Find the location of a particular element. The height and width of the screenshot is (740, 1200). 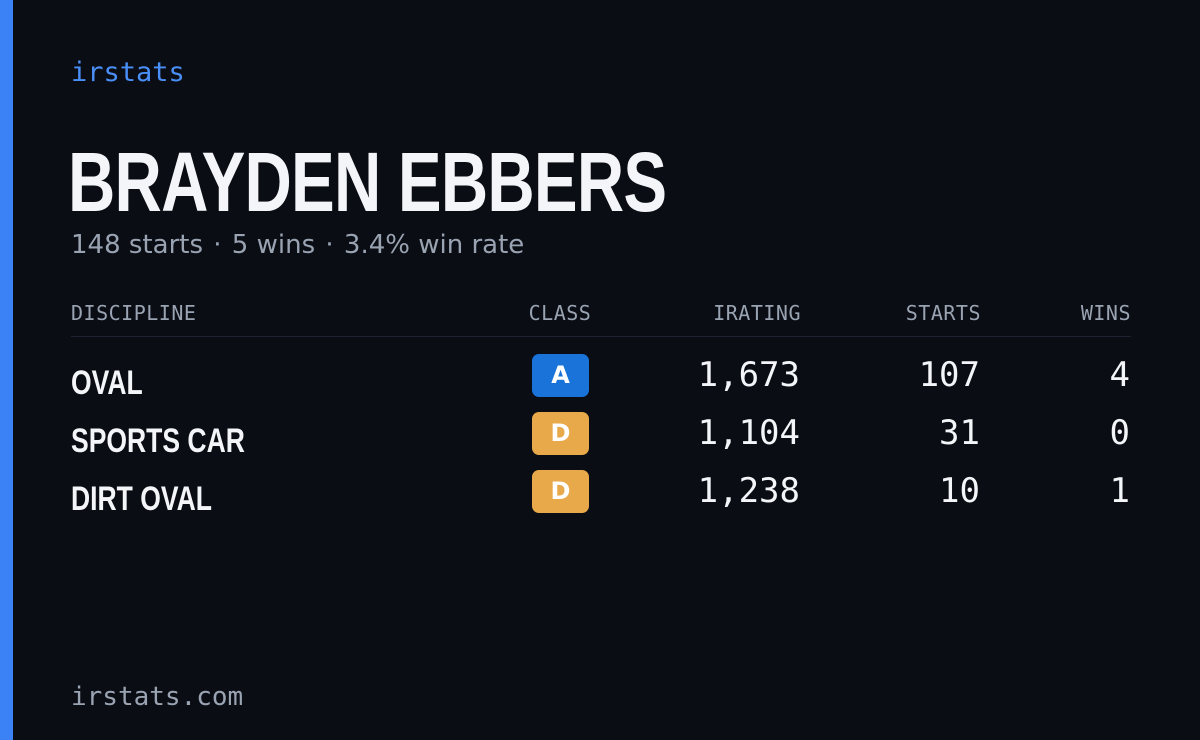

starts-value: 10 is located at coordinates (959, 491).